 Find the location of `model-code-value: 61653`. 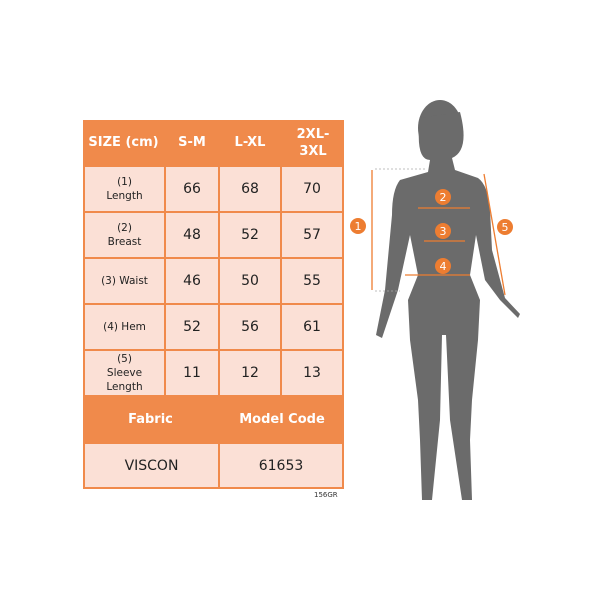

model-code-value: 61653 is located at coordinates (281, 465).